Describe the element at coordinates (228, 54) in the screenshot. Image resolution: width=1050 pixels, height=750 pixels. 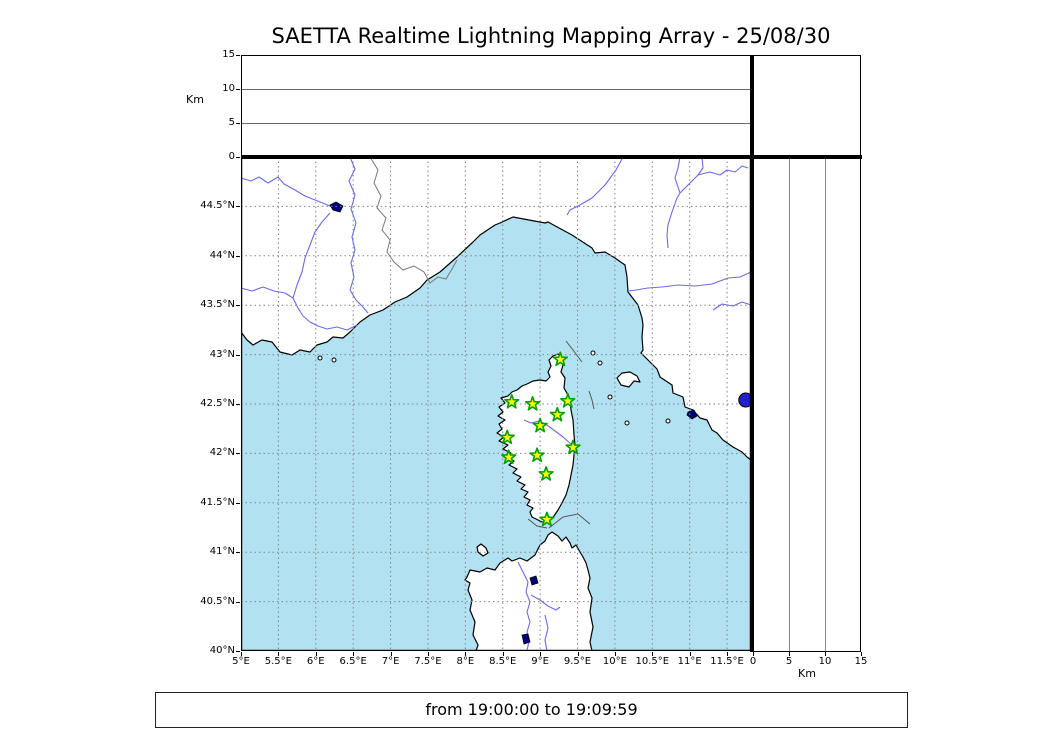
I see `altitude-tick-label: 15` at that location.